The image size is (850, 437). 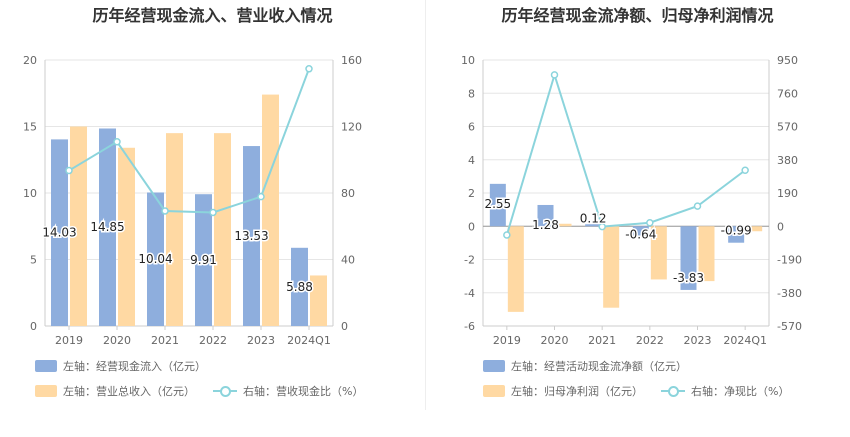 I want to click on y-left-tick-label: 15, so click(x=30, y=127).